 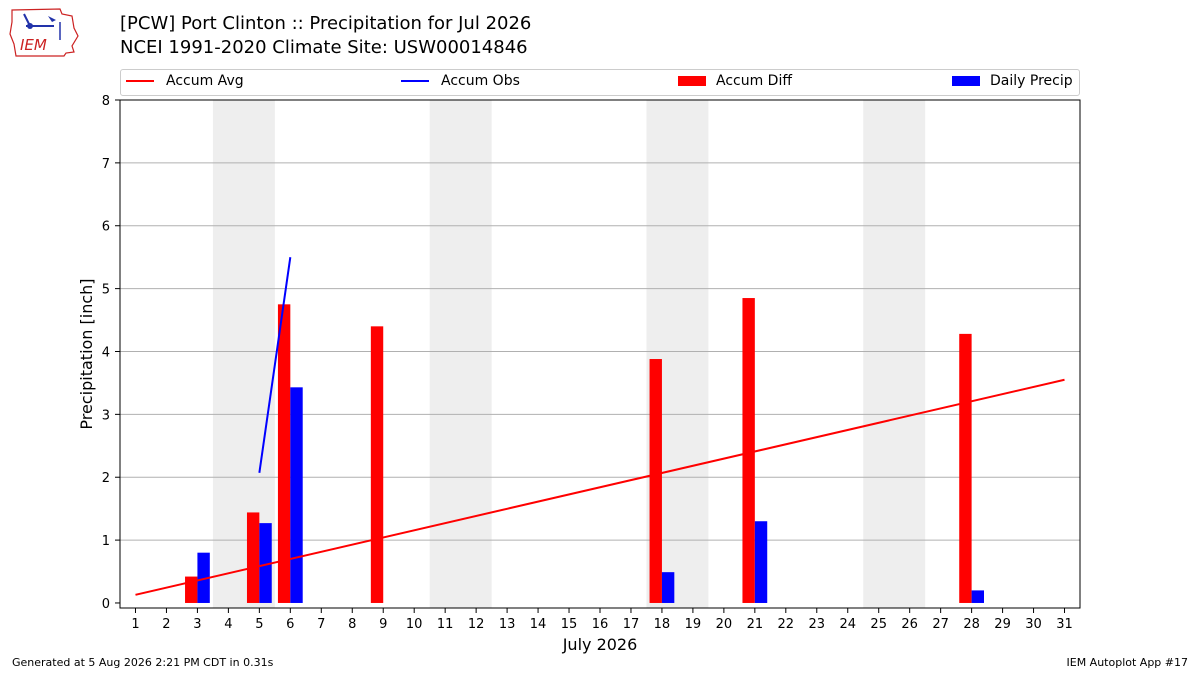 I want to click on x-tick-label: 3, so click(x=197, y=624).